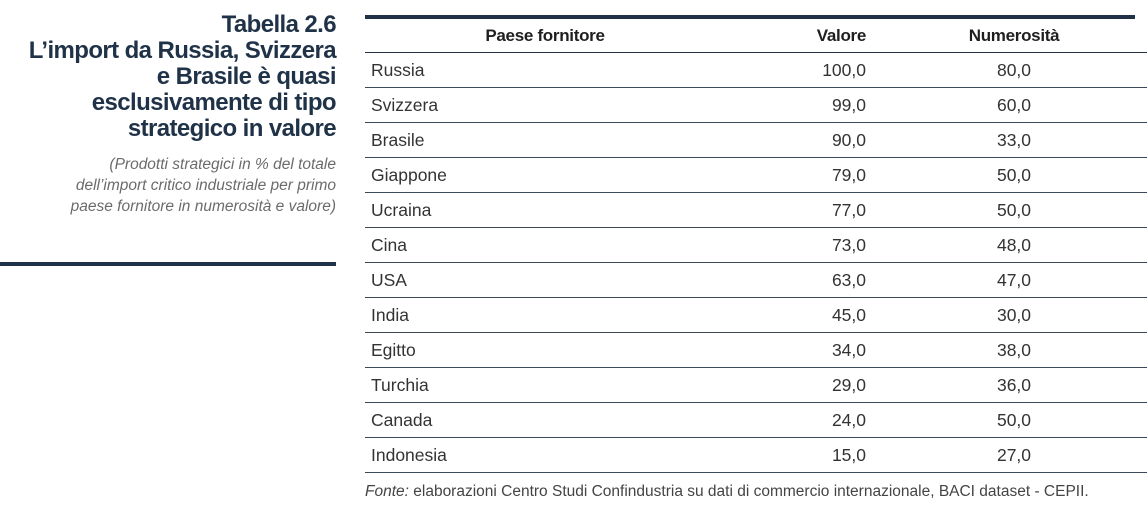  I want to click on cell-country: Egitto, so click(550, 350).